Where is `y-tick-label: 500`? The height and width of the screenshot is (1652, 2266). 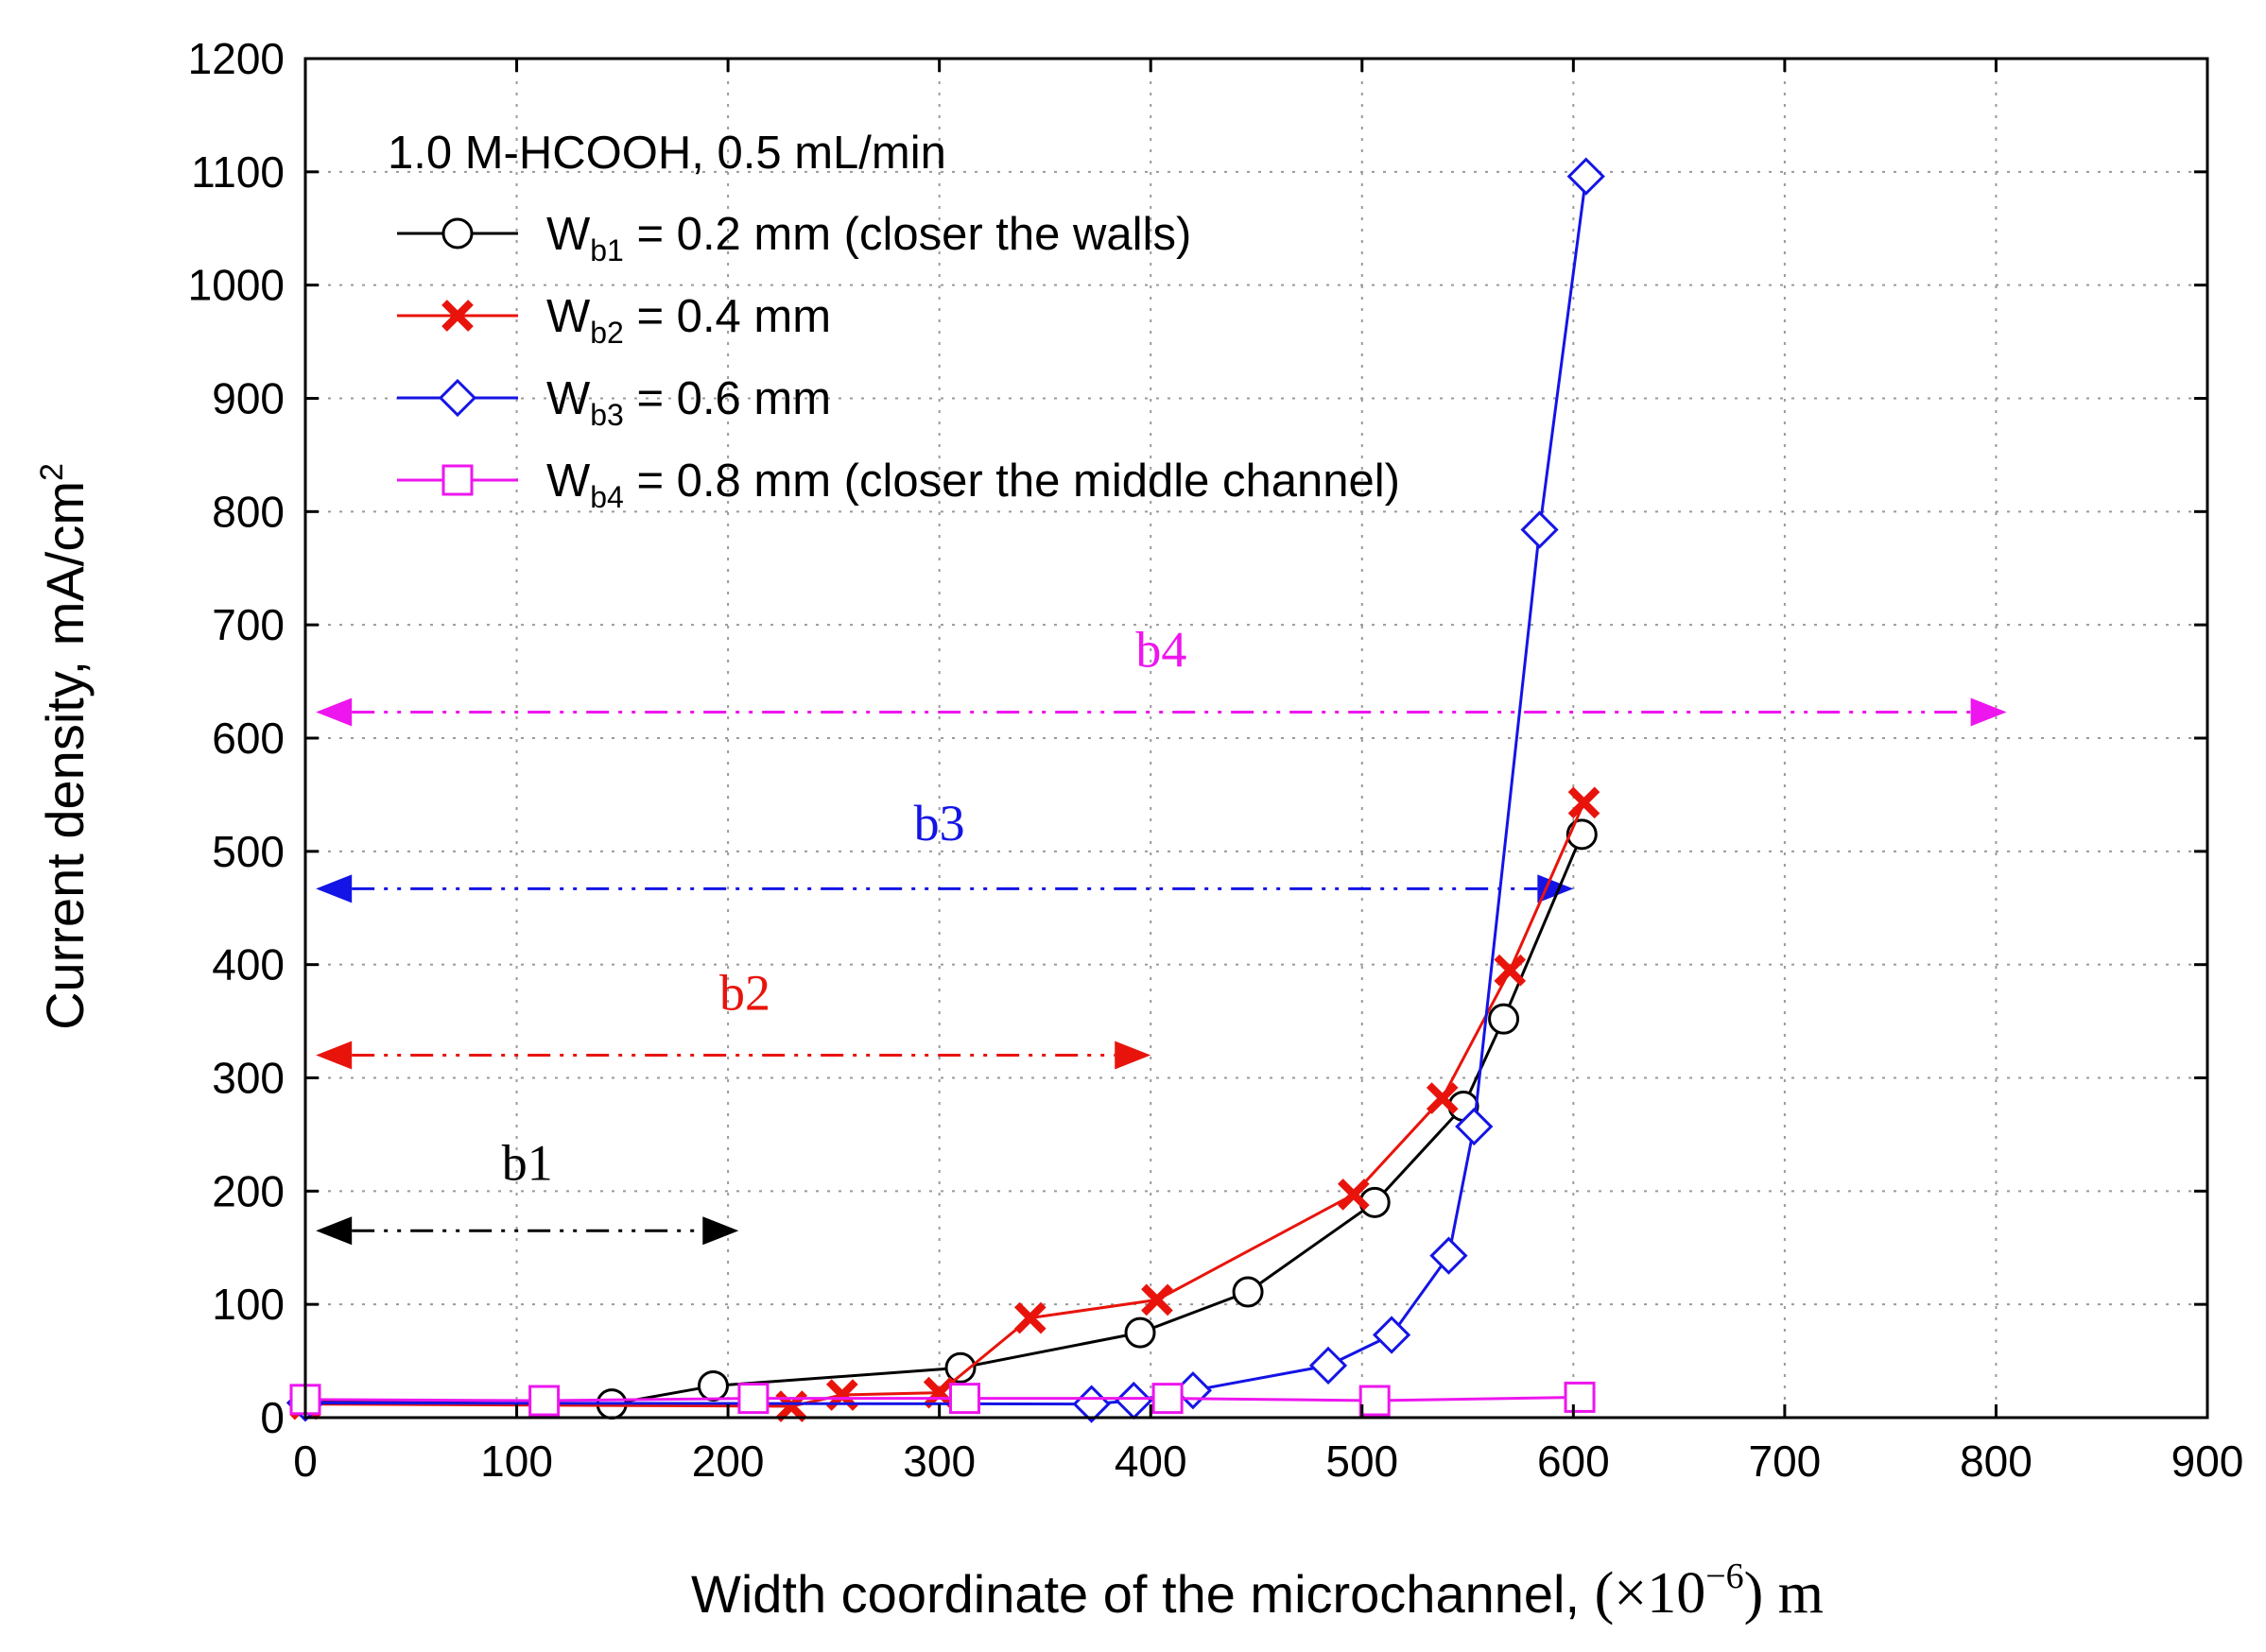
y-tick-label: 500 is located at coordinates (248, 851).